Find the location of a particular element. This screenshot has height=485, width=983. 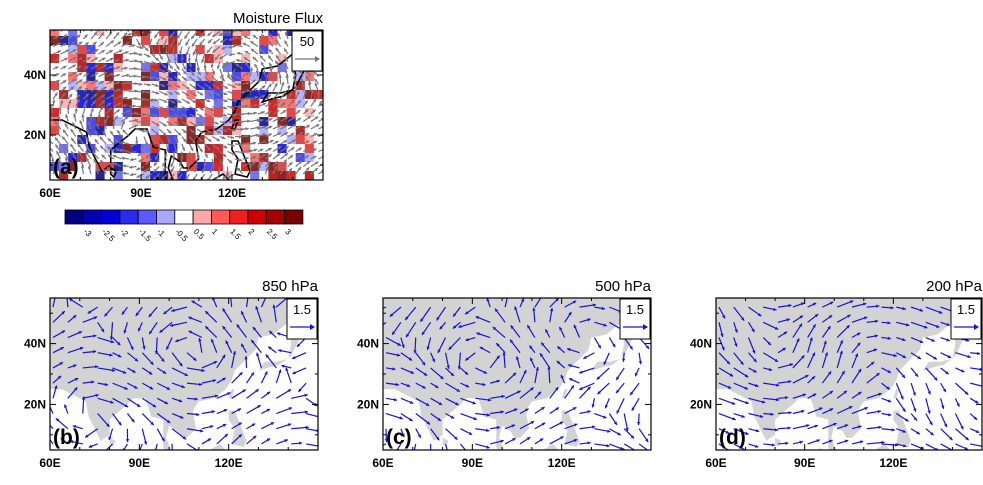

panel-title: 500 hPa is located at coordinates (623, 286).